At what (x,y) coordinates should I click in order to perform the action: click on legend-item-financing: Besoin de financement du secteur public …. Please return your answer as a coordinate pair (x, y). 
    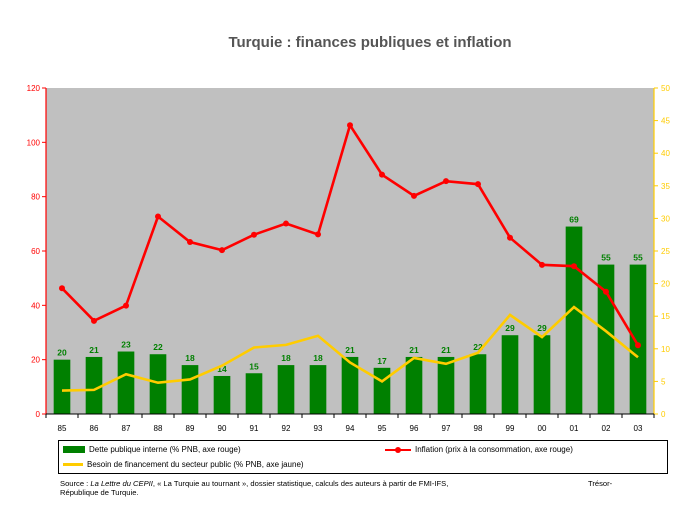
    Looking at the image, I should click on (183, 464).